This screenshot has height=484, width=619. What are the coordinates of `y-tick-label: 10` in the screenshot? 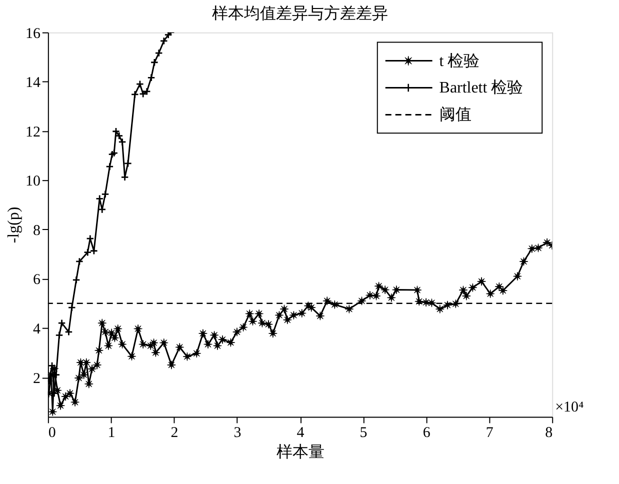 It's located at (32, 182).